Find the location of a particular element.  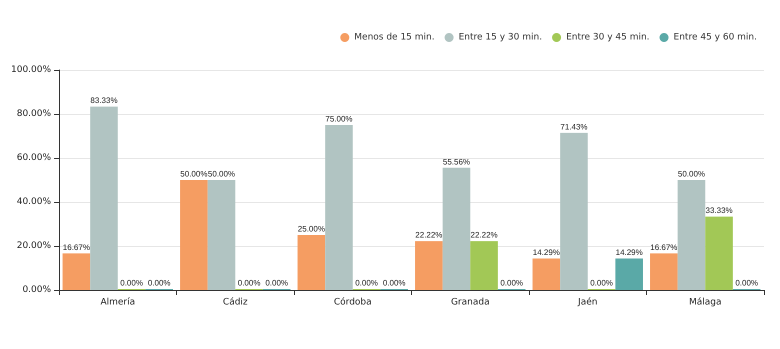

y-tick-label: 0.00% is located at coordinates (37, 290).